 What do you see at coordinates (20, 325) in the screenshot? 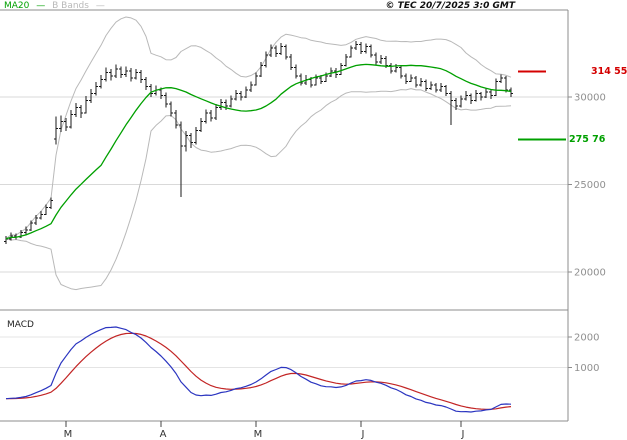
I see `macd-panel-label: MACD` at bounding box center [20, 325].